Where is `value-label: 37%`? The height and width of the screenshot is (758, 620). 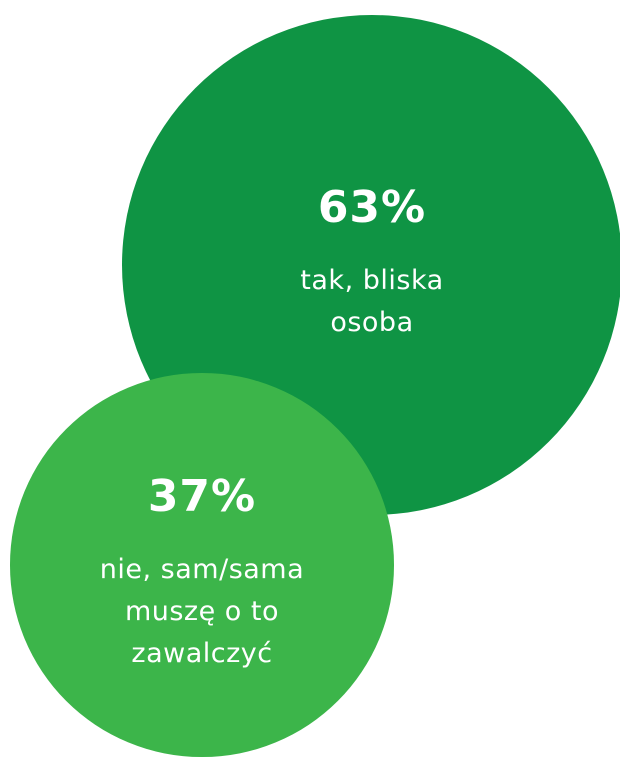 value-label: 37% is located at coordinates (202, 496).